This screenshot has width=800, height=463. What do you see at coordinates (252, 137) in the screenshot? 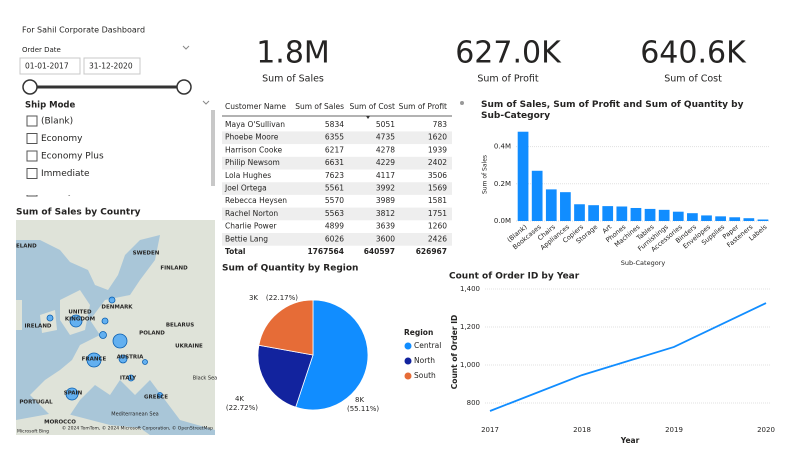
I see `table-cell: Phoebe Moore` at bounding box center [252, 137].